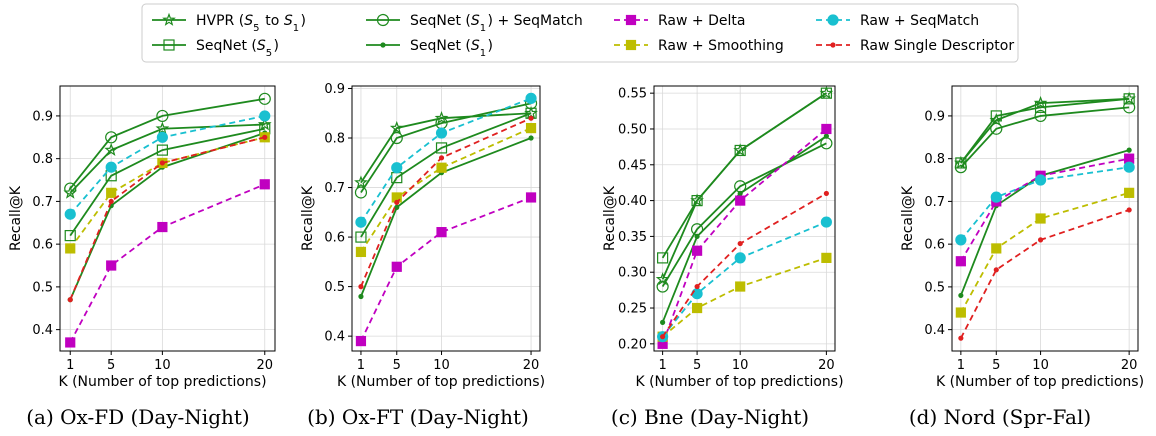 The width and height of the screenshot is (1156, 436). I want to click on ytick-label: 0.8, so click(42, 159).